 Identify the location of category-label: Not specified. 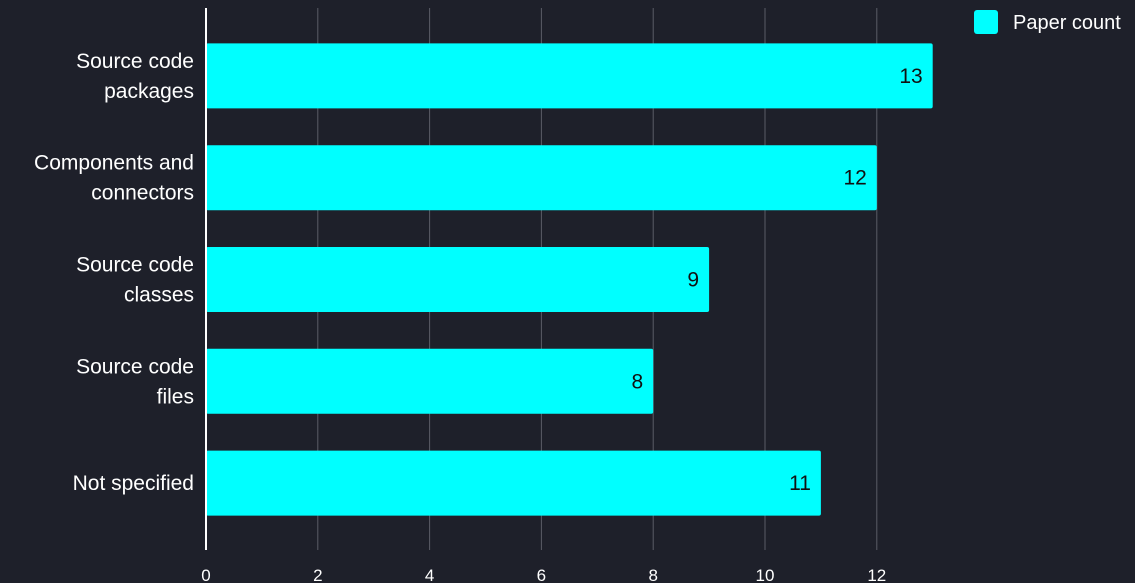
(133, 483).